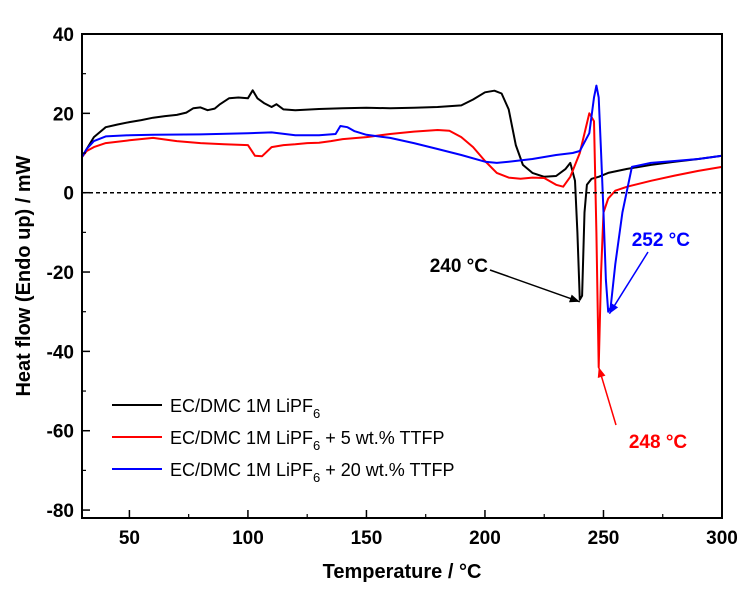 Image resolution: width=744 pixels, height=590 pixels. I want to click on y-tick-label: -60, so click(60, 432).